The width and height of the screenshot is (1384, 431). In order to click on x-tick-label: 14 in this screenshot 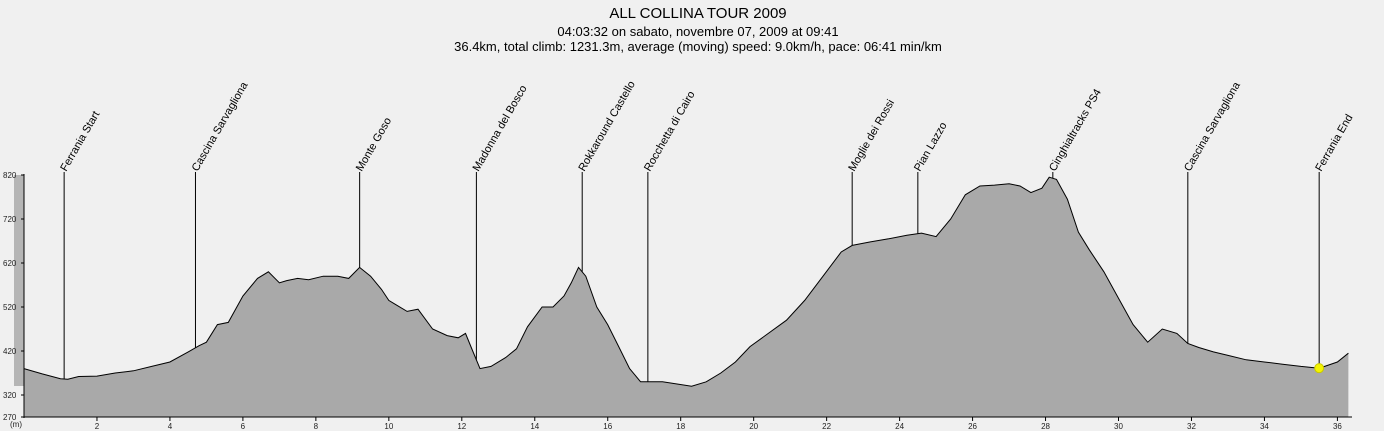, I will do `click(534, 426)`.